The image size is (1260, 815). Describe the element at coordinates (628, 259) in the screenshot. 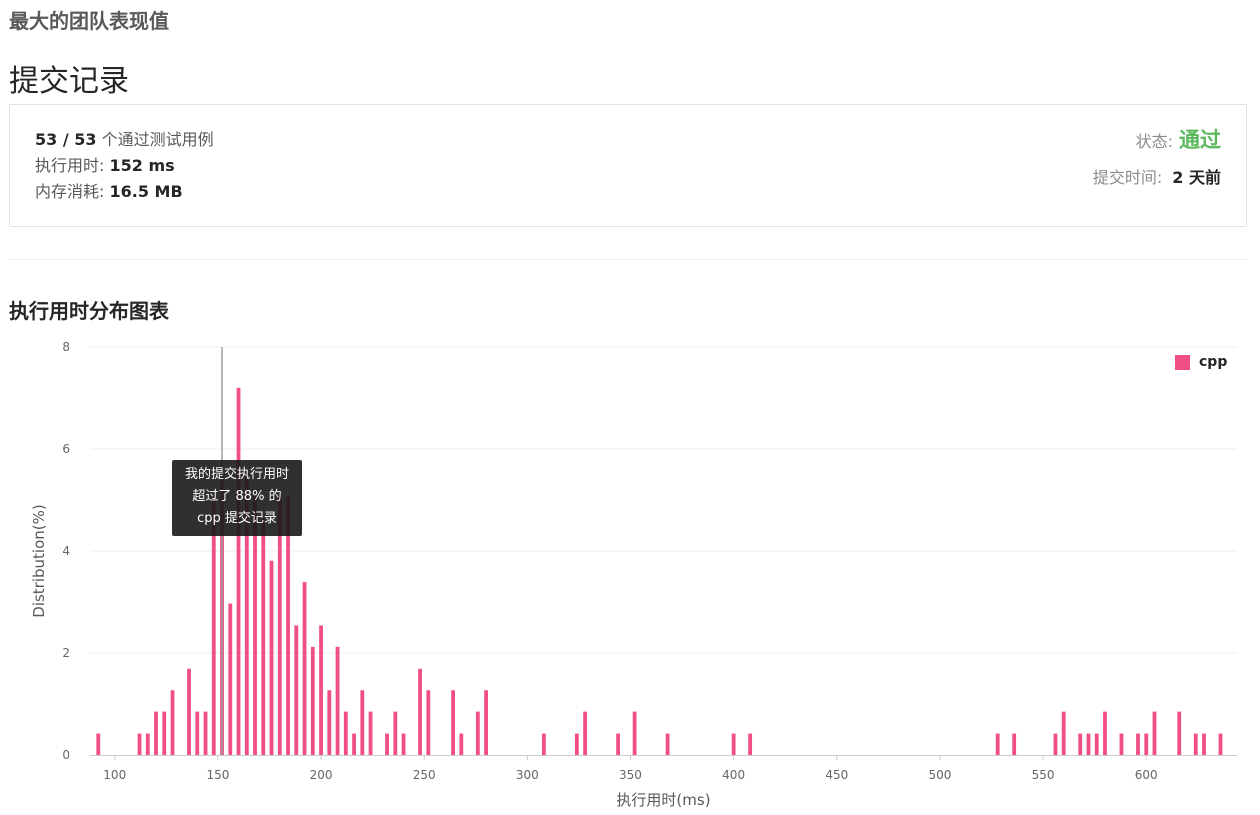

I see `section-divider` at that location.